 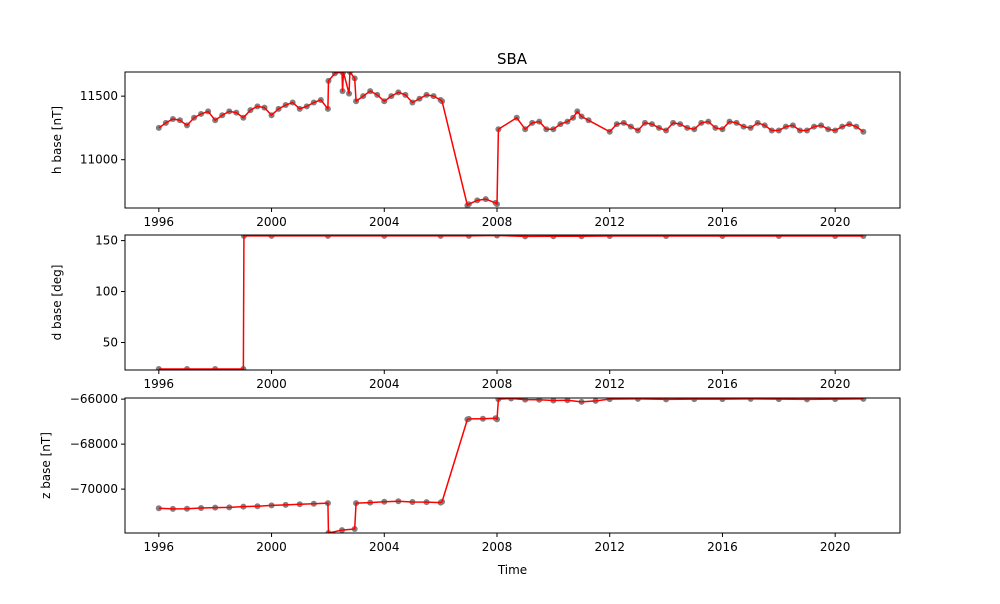 I want to click on z-base-x-tick-label: 2016, so click(x=722, y=547).